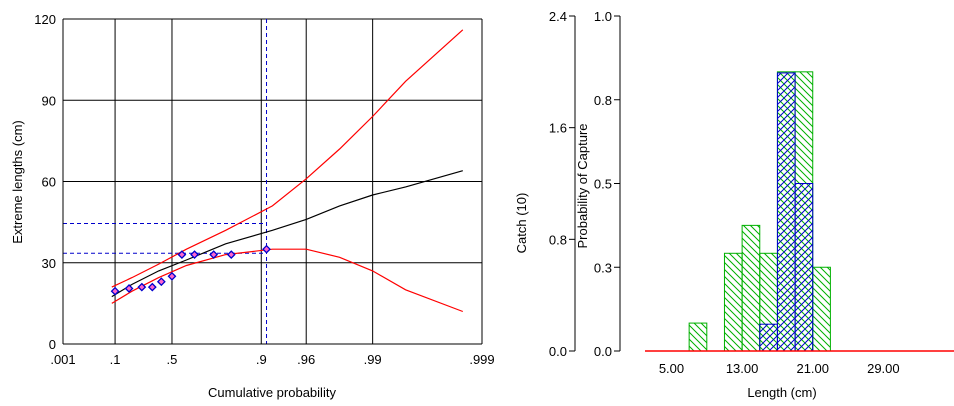  I want to click on left-x-tick-label: .5, so click(172, 359).